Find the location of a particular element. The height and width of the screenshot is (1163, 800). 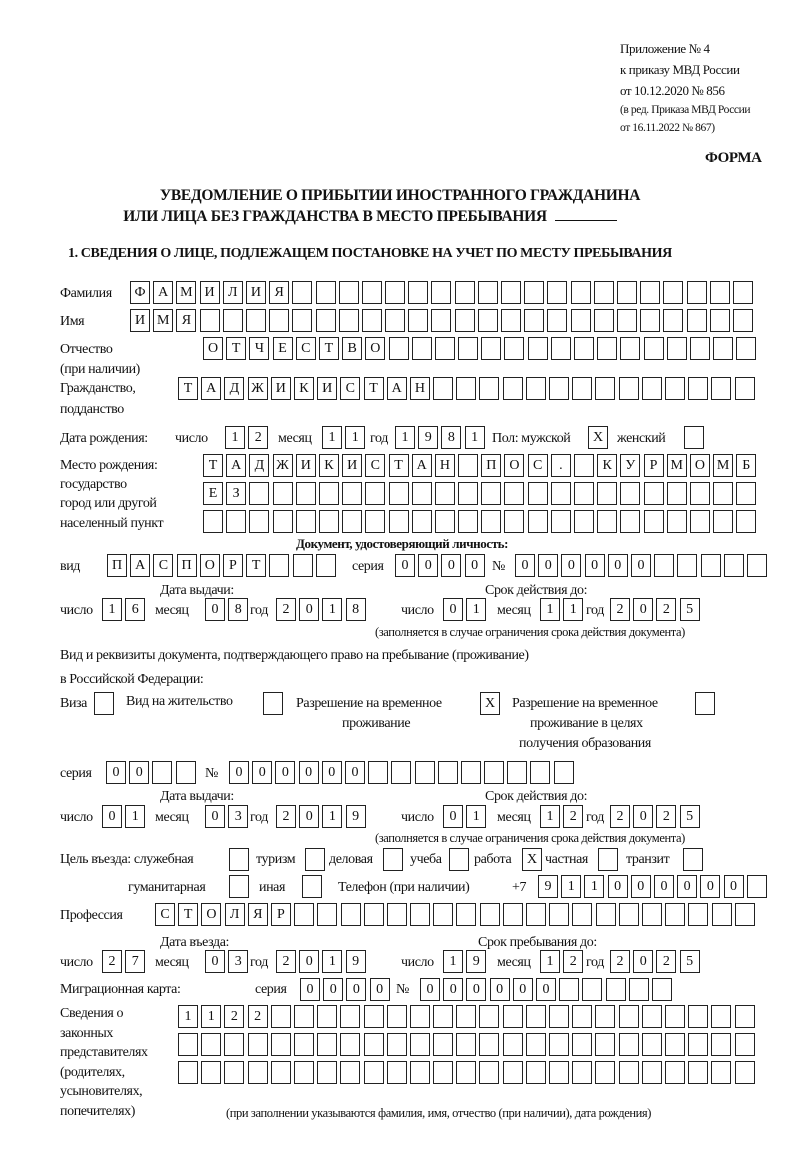

char-cell: 2 is located at coordinates (666, 961).